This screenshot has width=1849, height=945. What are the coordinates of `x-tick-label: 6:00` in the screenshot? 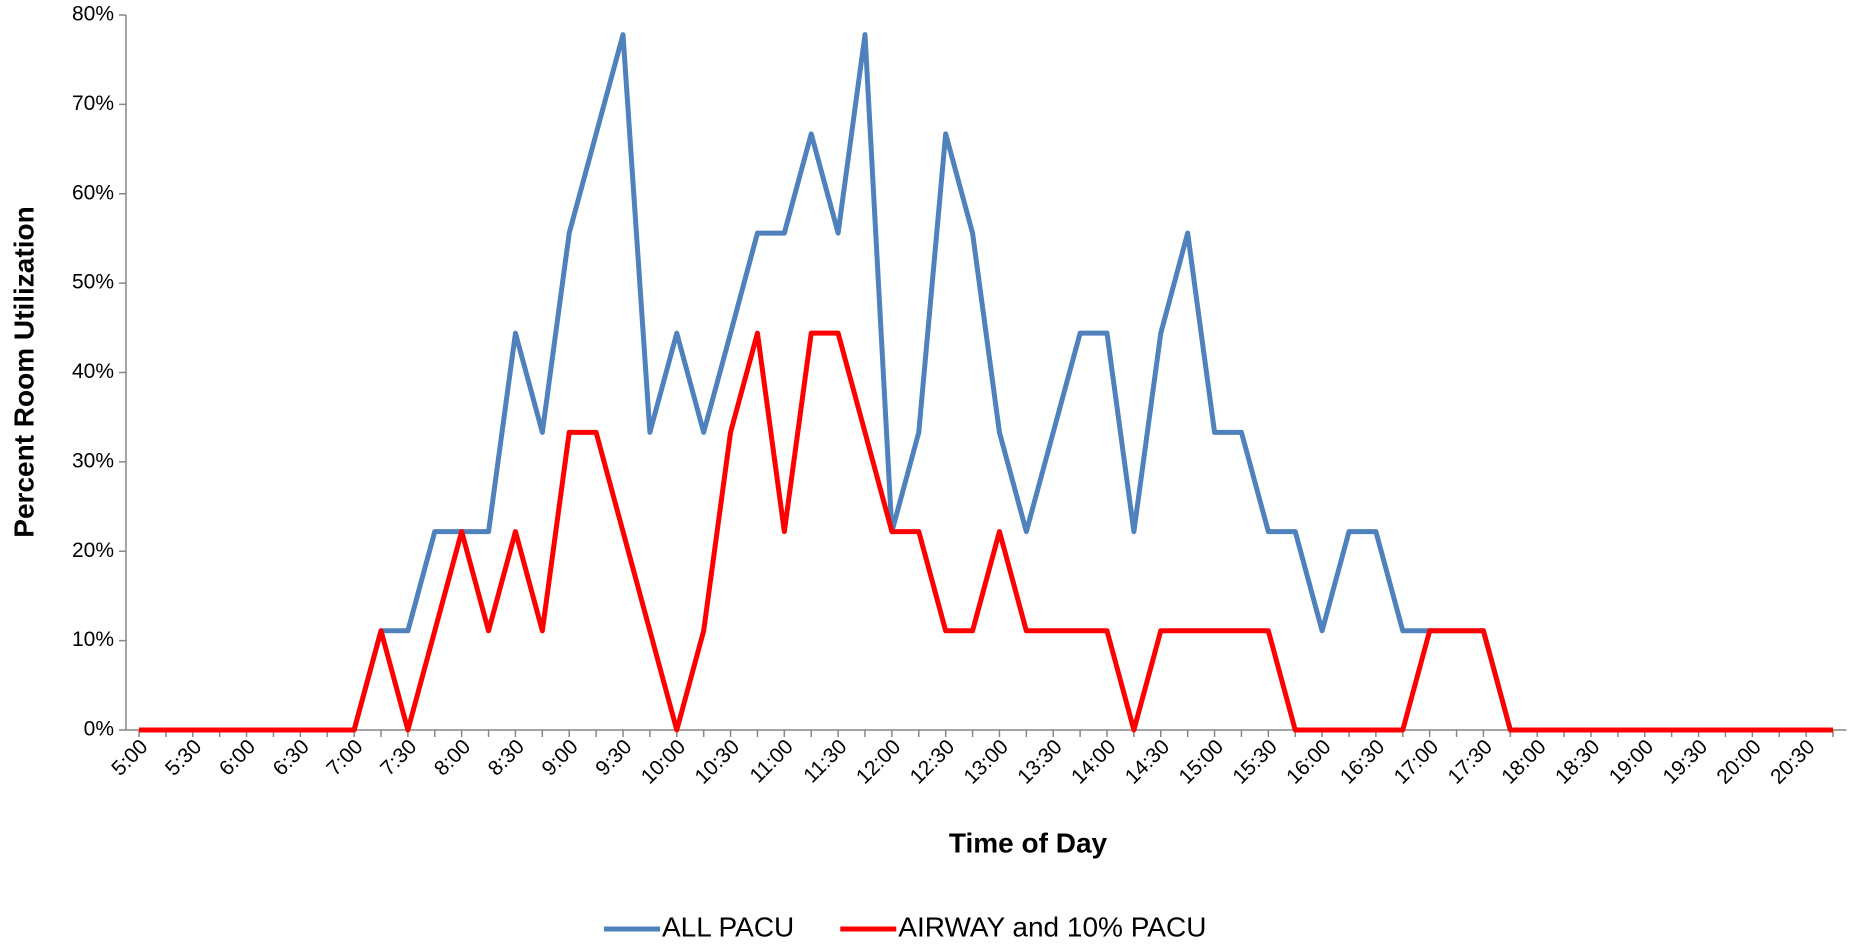 It's located at (237, 757).